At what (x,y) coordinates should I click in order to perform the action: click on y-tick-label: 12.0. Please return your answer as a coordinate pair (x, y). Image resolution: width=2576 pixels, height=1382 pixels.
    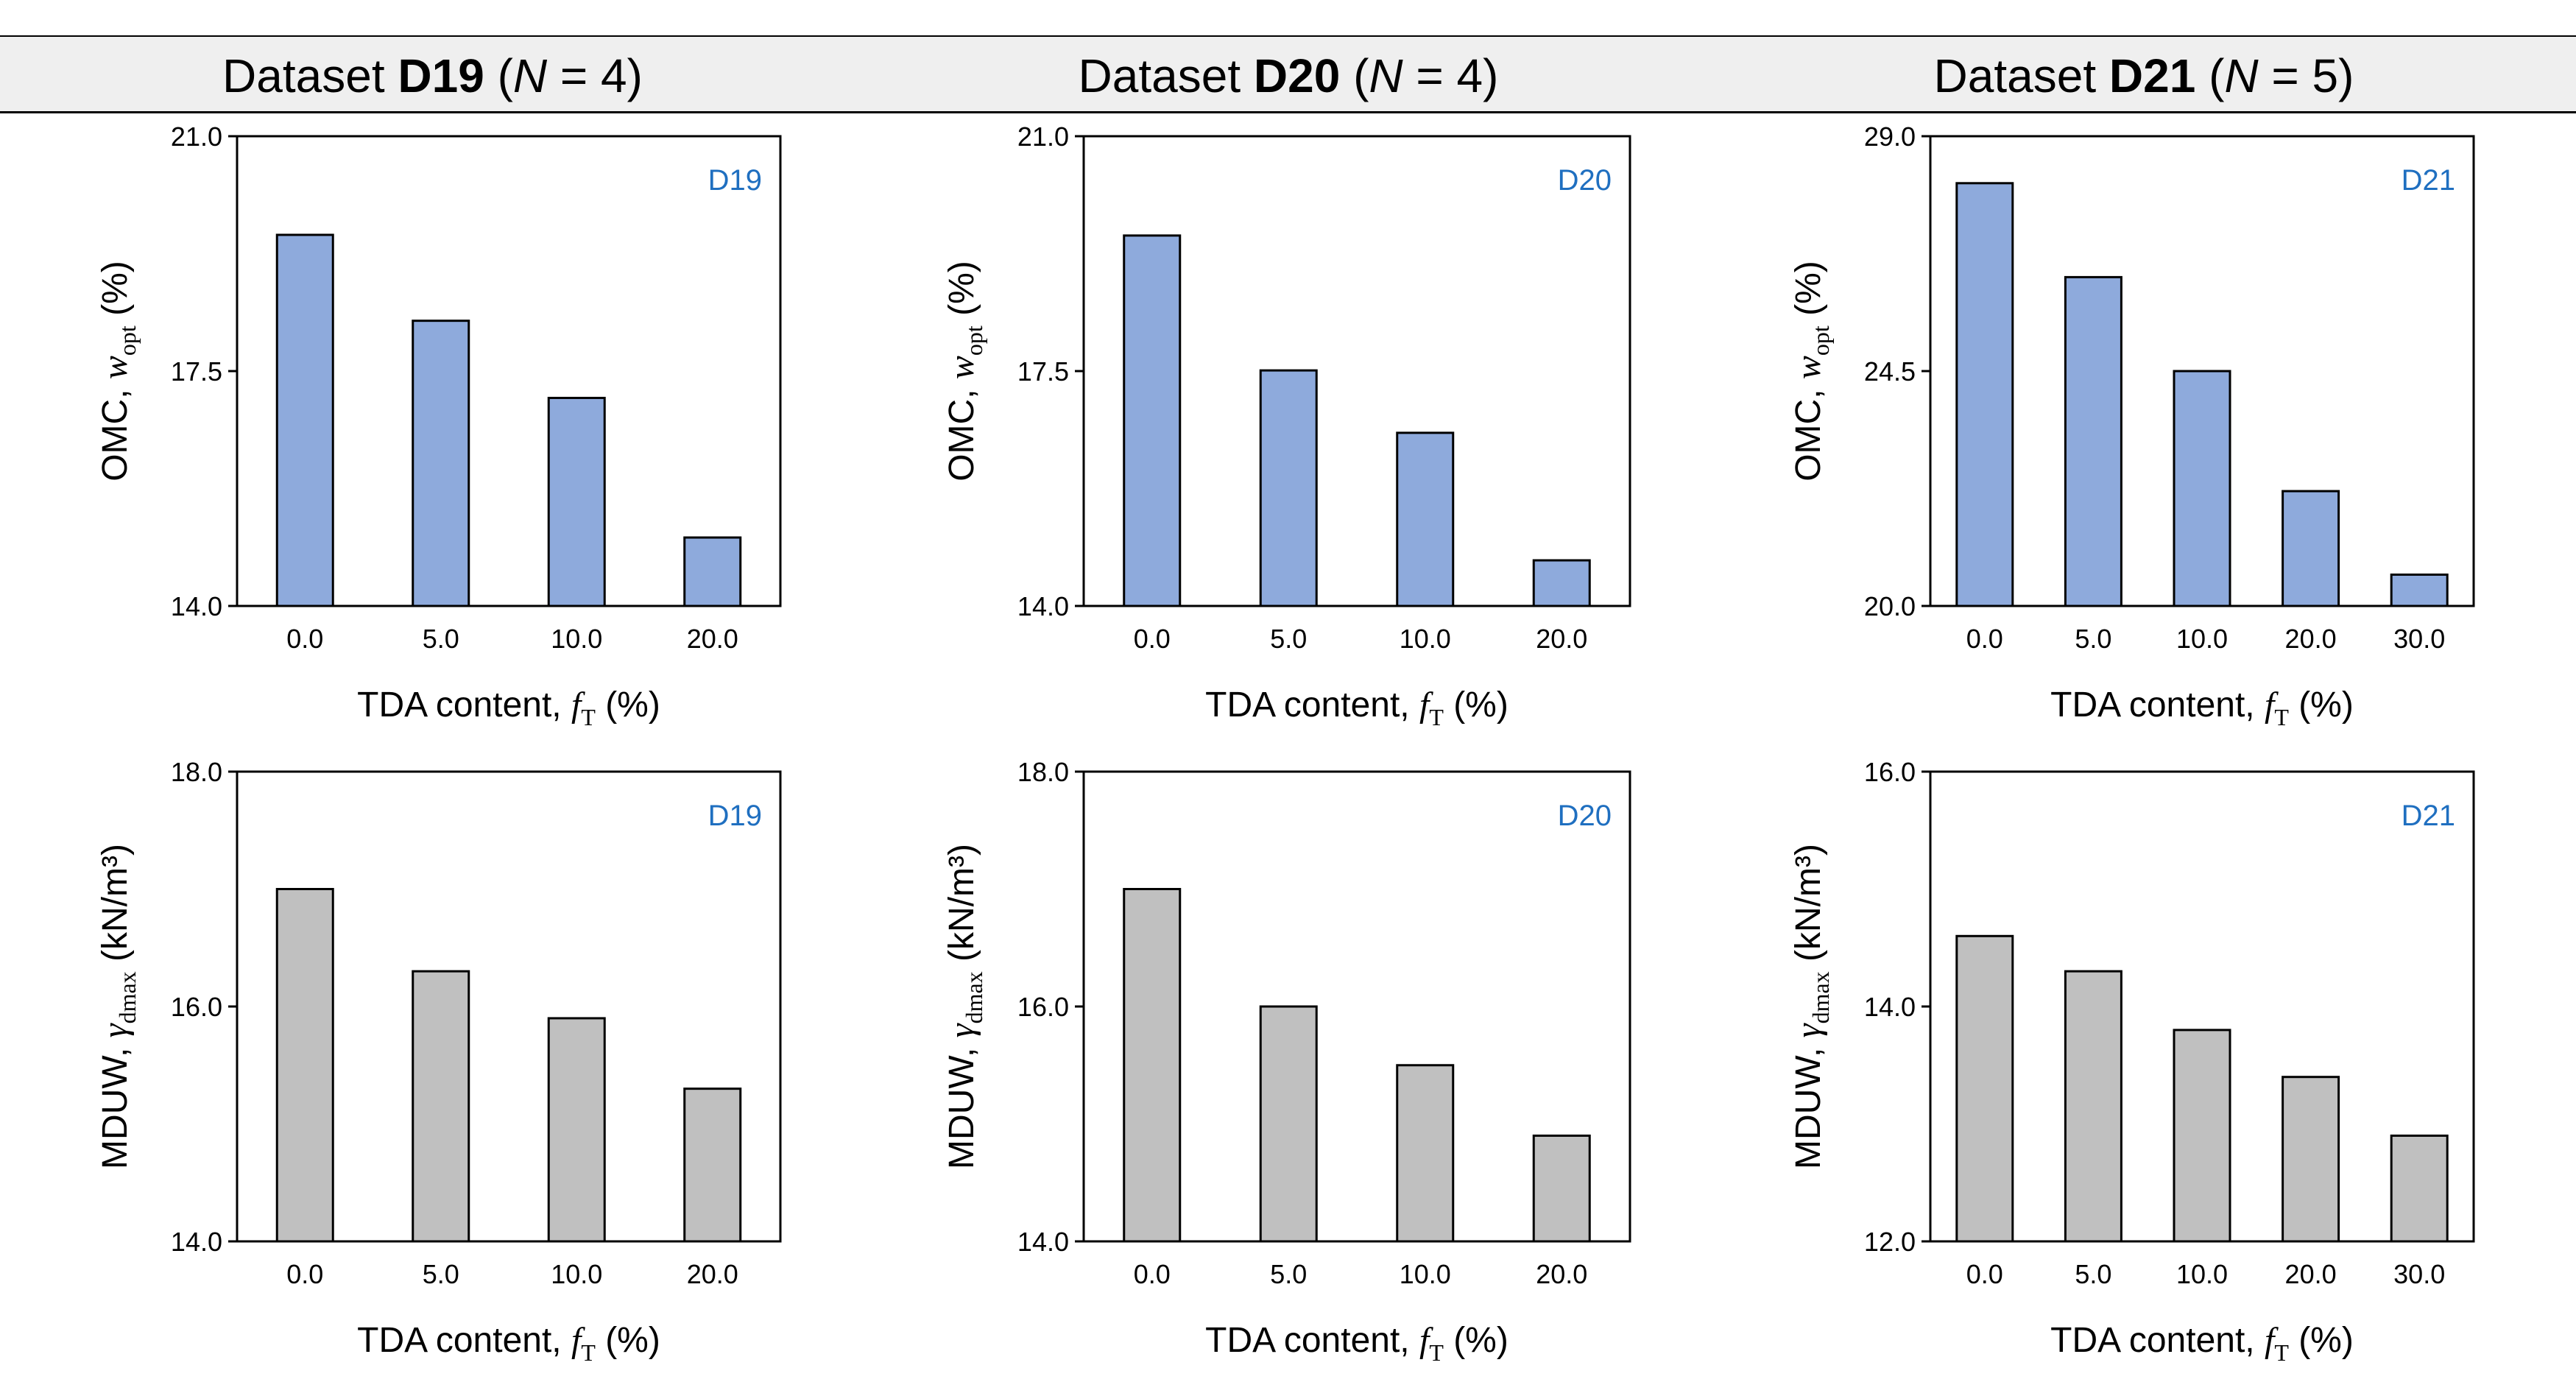
    Looking at the image, I should click on (1890, 1242).